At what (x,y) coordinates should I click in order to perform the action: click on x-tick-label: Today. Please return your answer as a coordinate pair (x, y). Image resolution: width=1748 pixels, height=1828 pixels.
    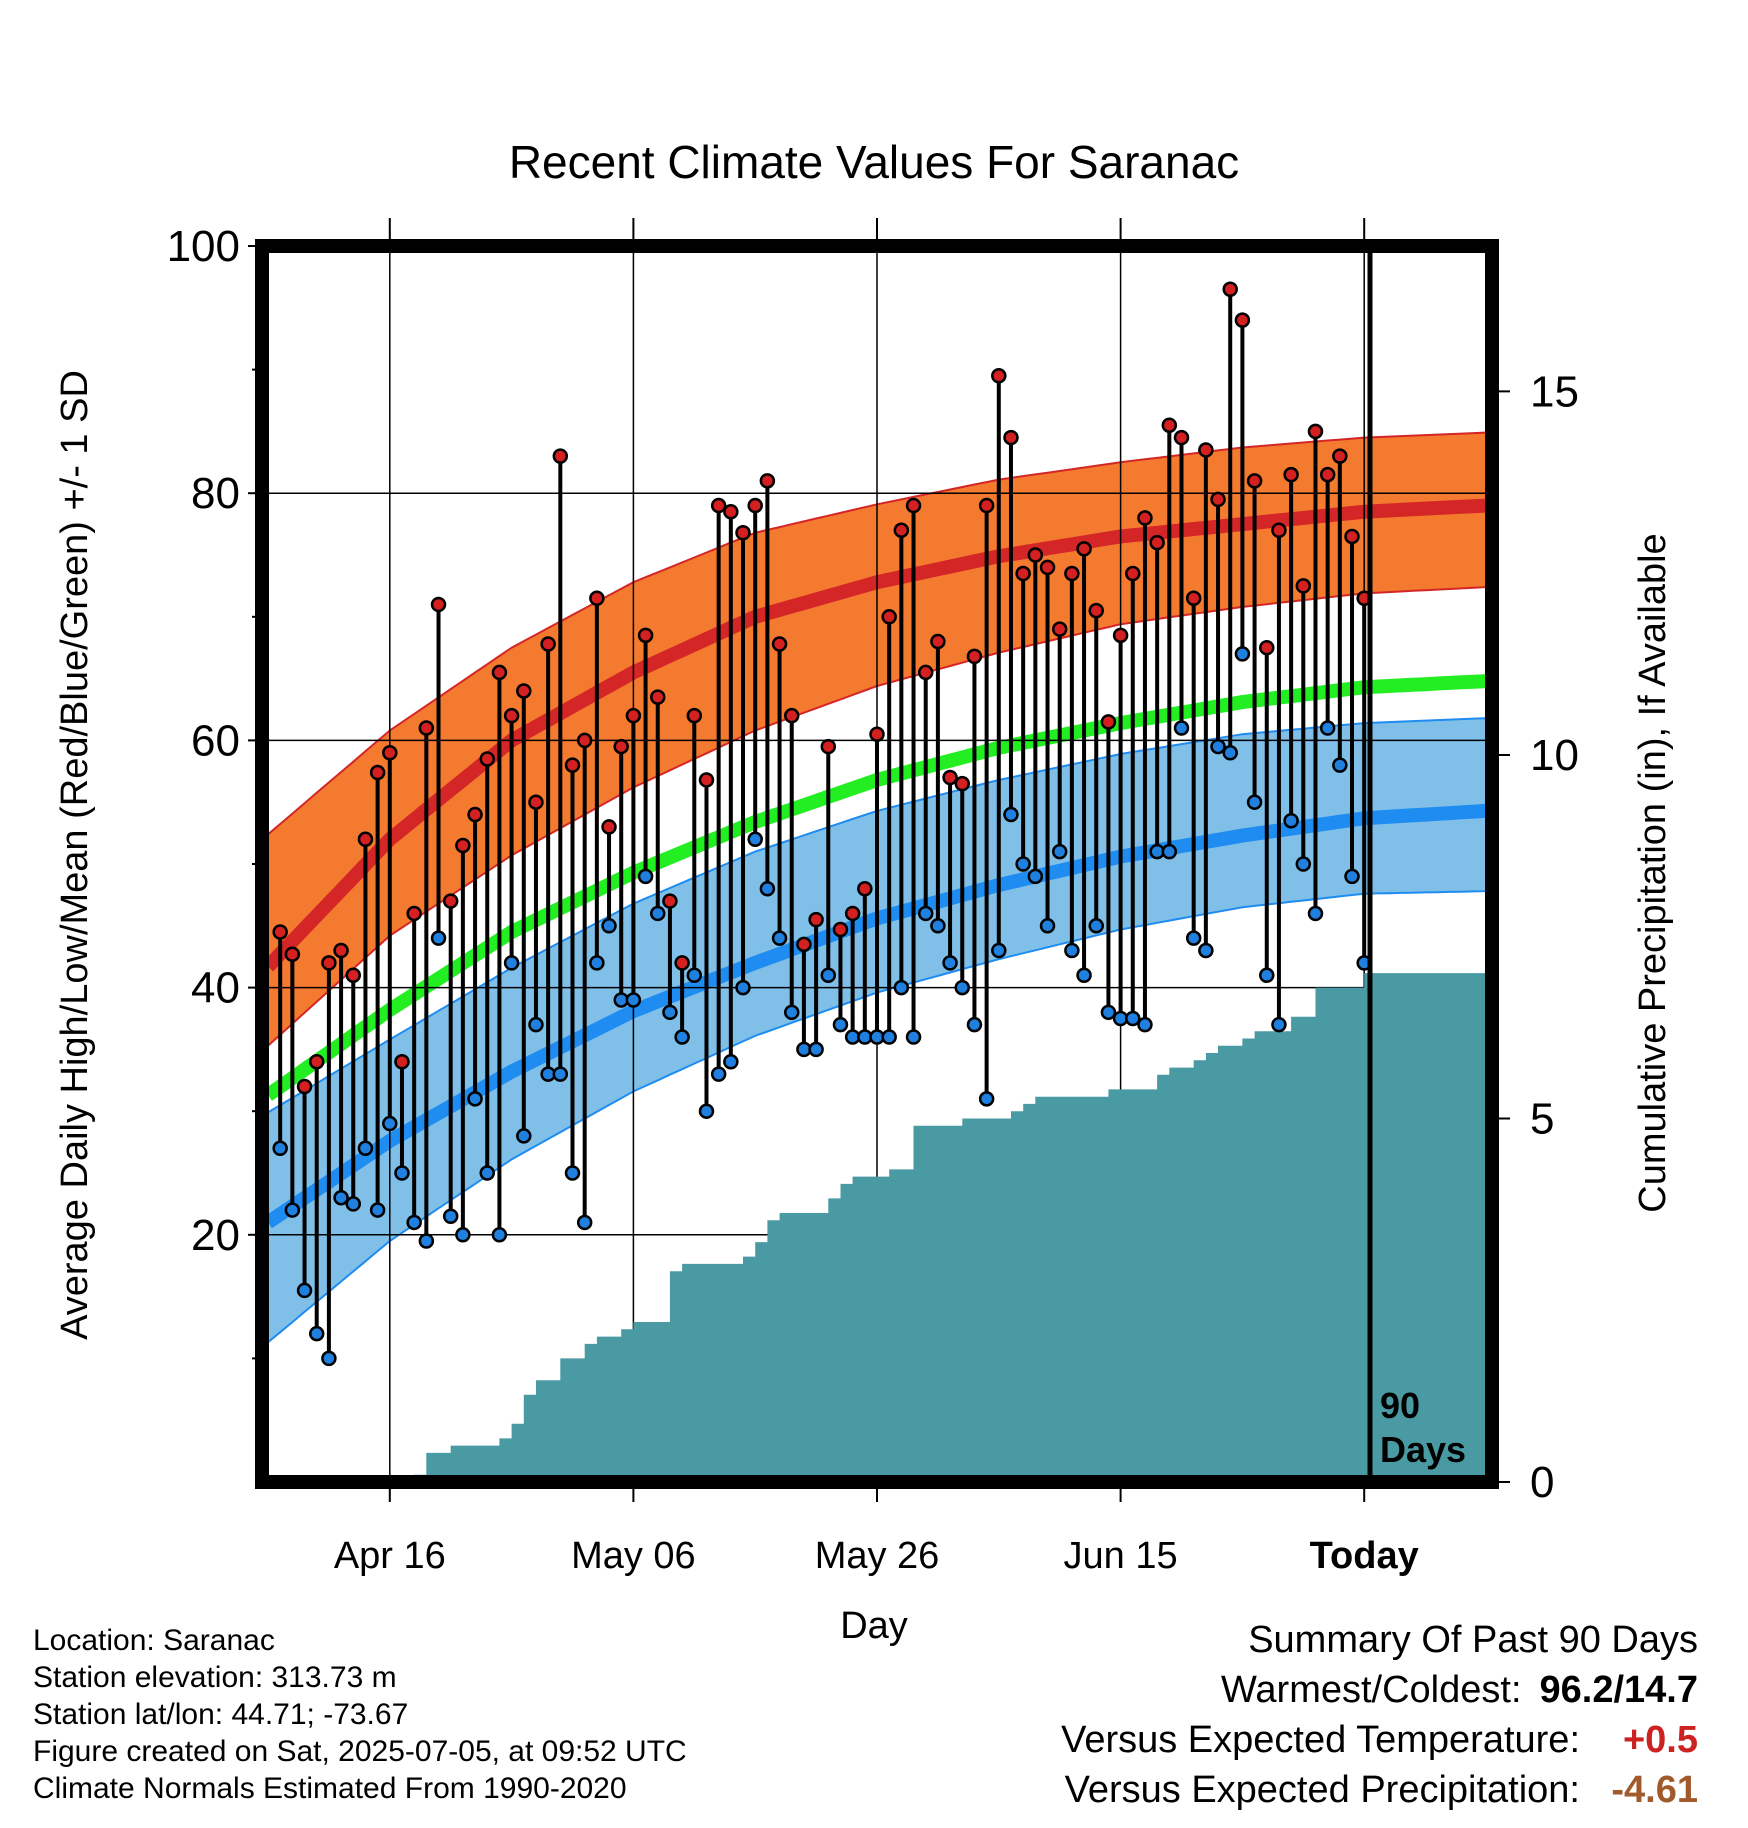
    Looking at the image, I should click on (1364, 1556).